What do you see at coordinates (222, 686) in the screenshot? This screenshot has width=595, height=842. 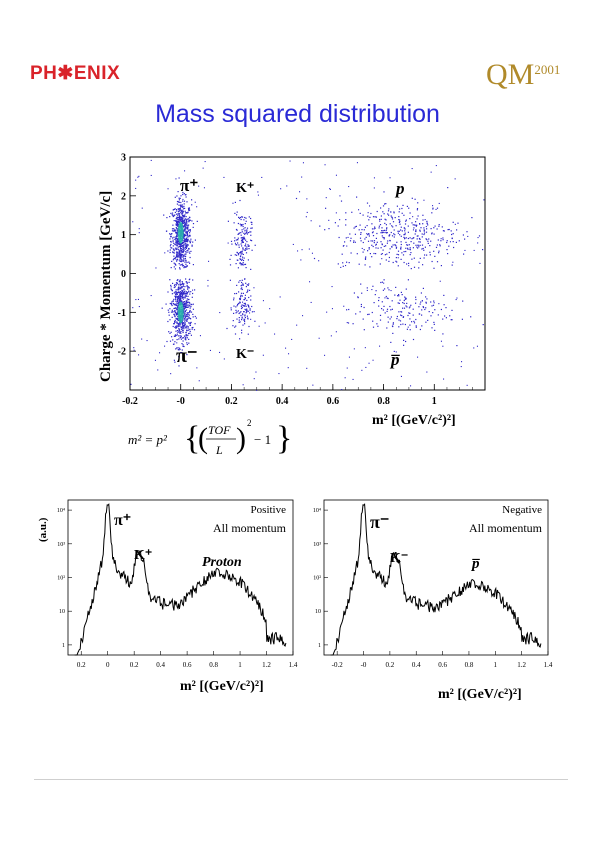 I see `pos-x-axis-label: m² [(GeV/c²)²]` at bounding box center [222, 686].